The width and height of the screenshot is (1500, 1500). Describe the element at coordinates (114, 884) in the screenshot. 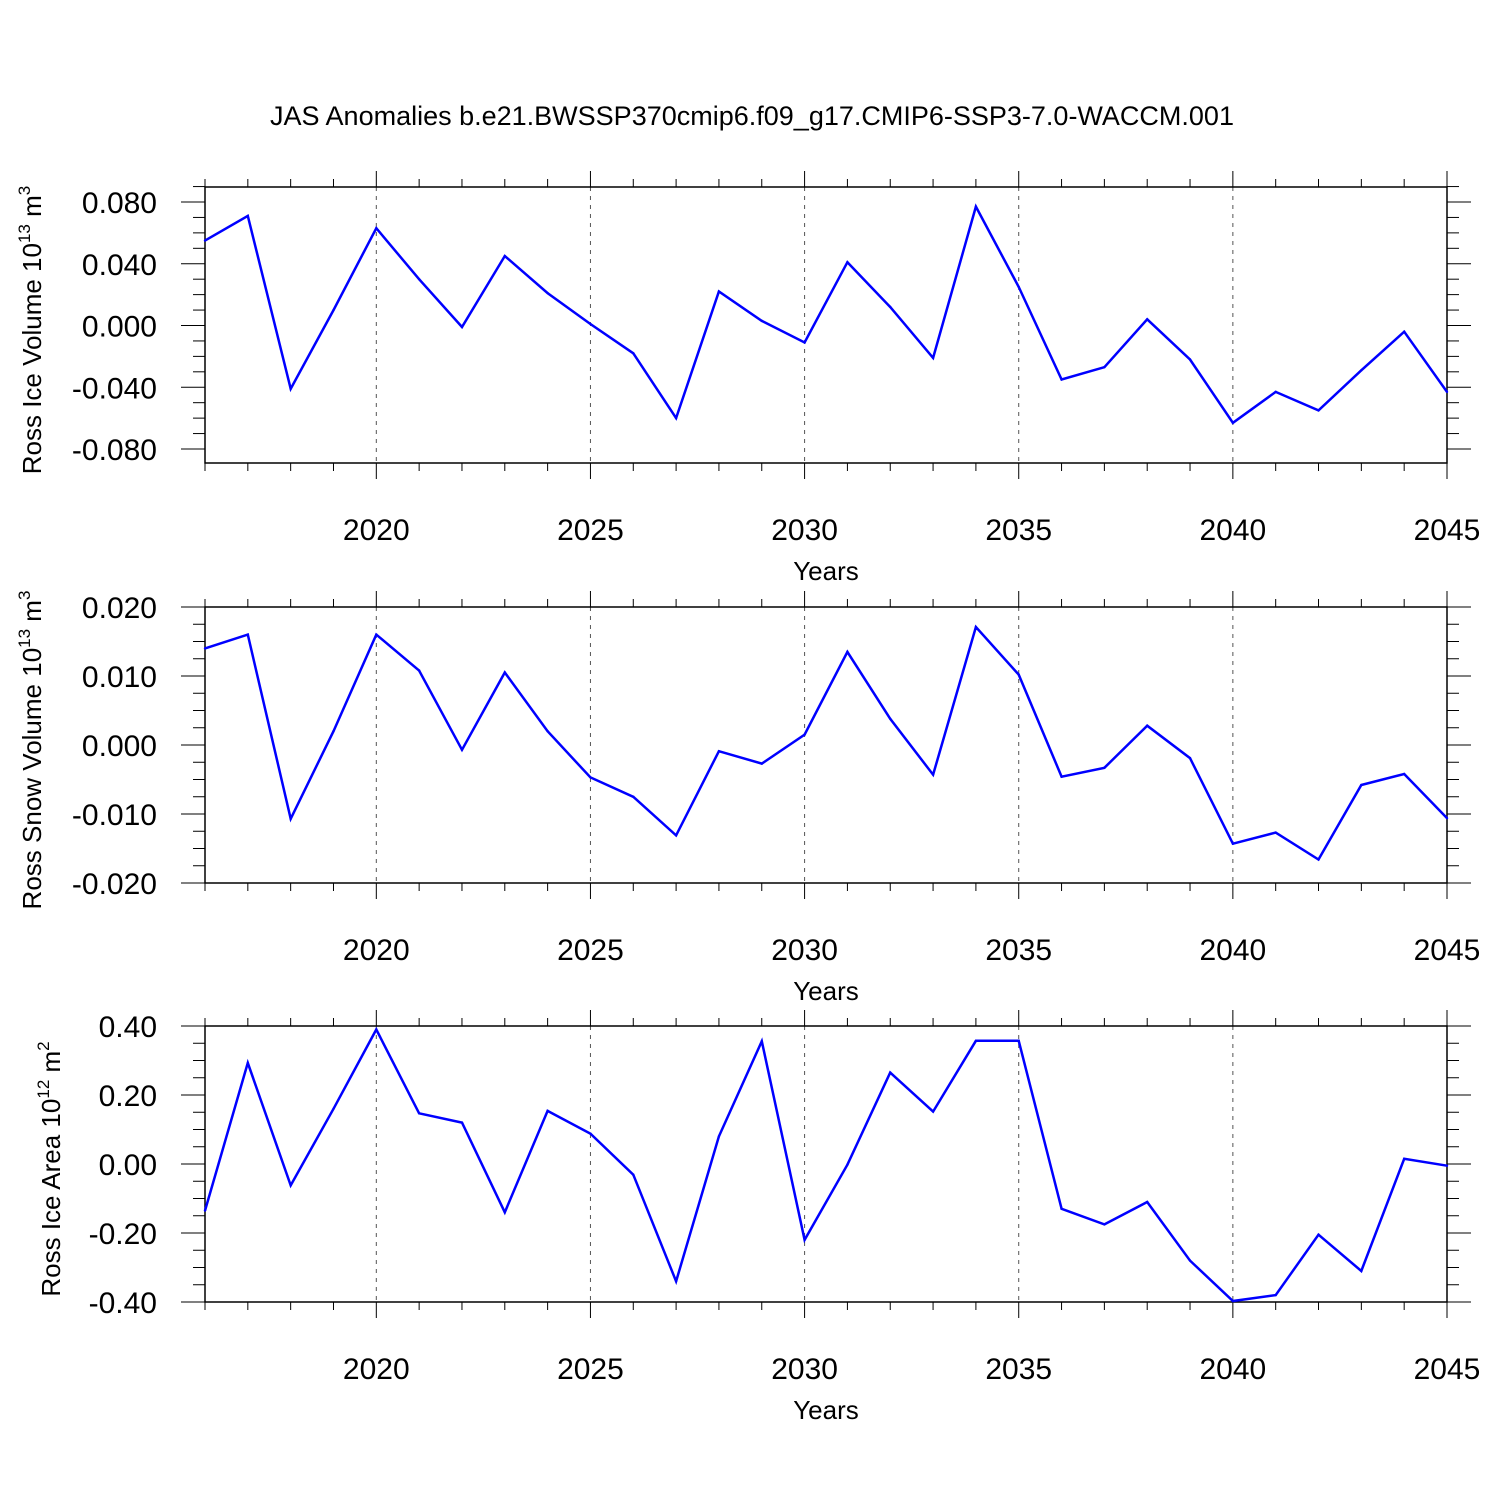

I see `y-tick-label: -0.020` at that location.